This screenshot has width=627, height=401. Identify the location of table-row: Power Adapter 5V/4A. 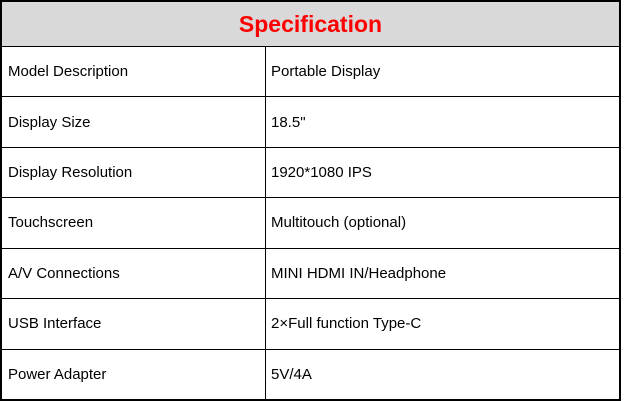
(310, 374).